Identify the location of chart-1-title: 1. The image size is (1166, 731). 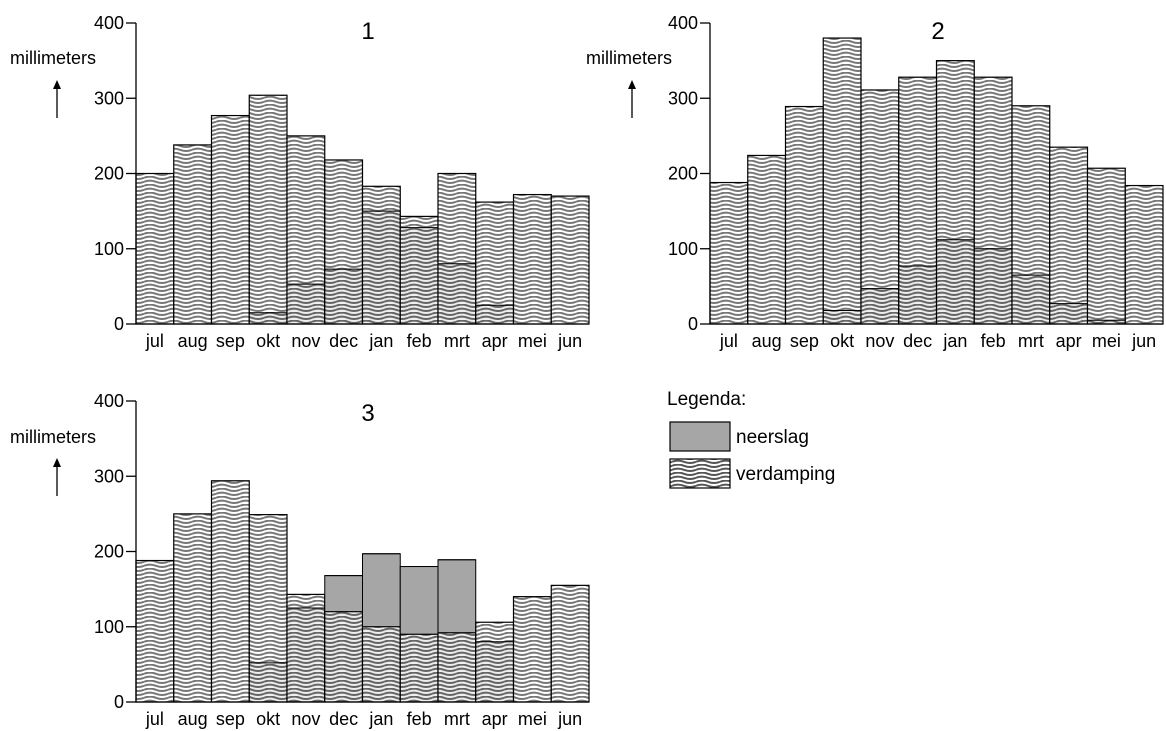
(367, 31).